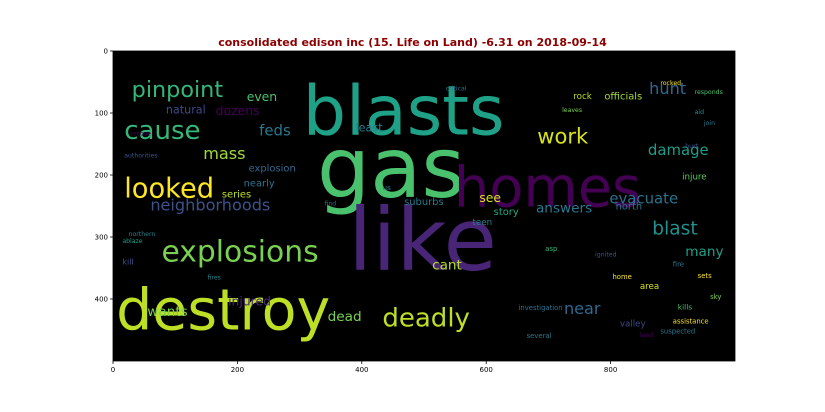 The width and height of the screenshot is (825, 412). What do you see at coordinates (236, 195) in the screenshot?
I see `word-series: series` at bounding box center [236, 195].